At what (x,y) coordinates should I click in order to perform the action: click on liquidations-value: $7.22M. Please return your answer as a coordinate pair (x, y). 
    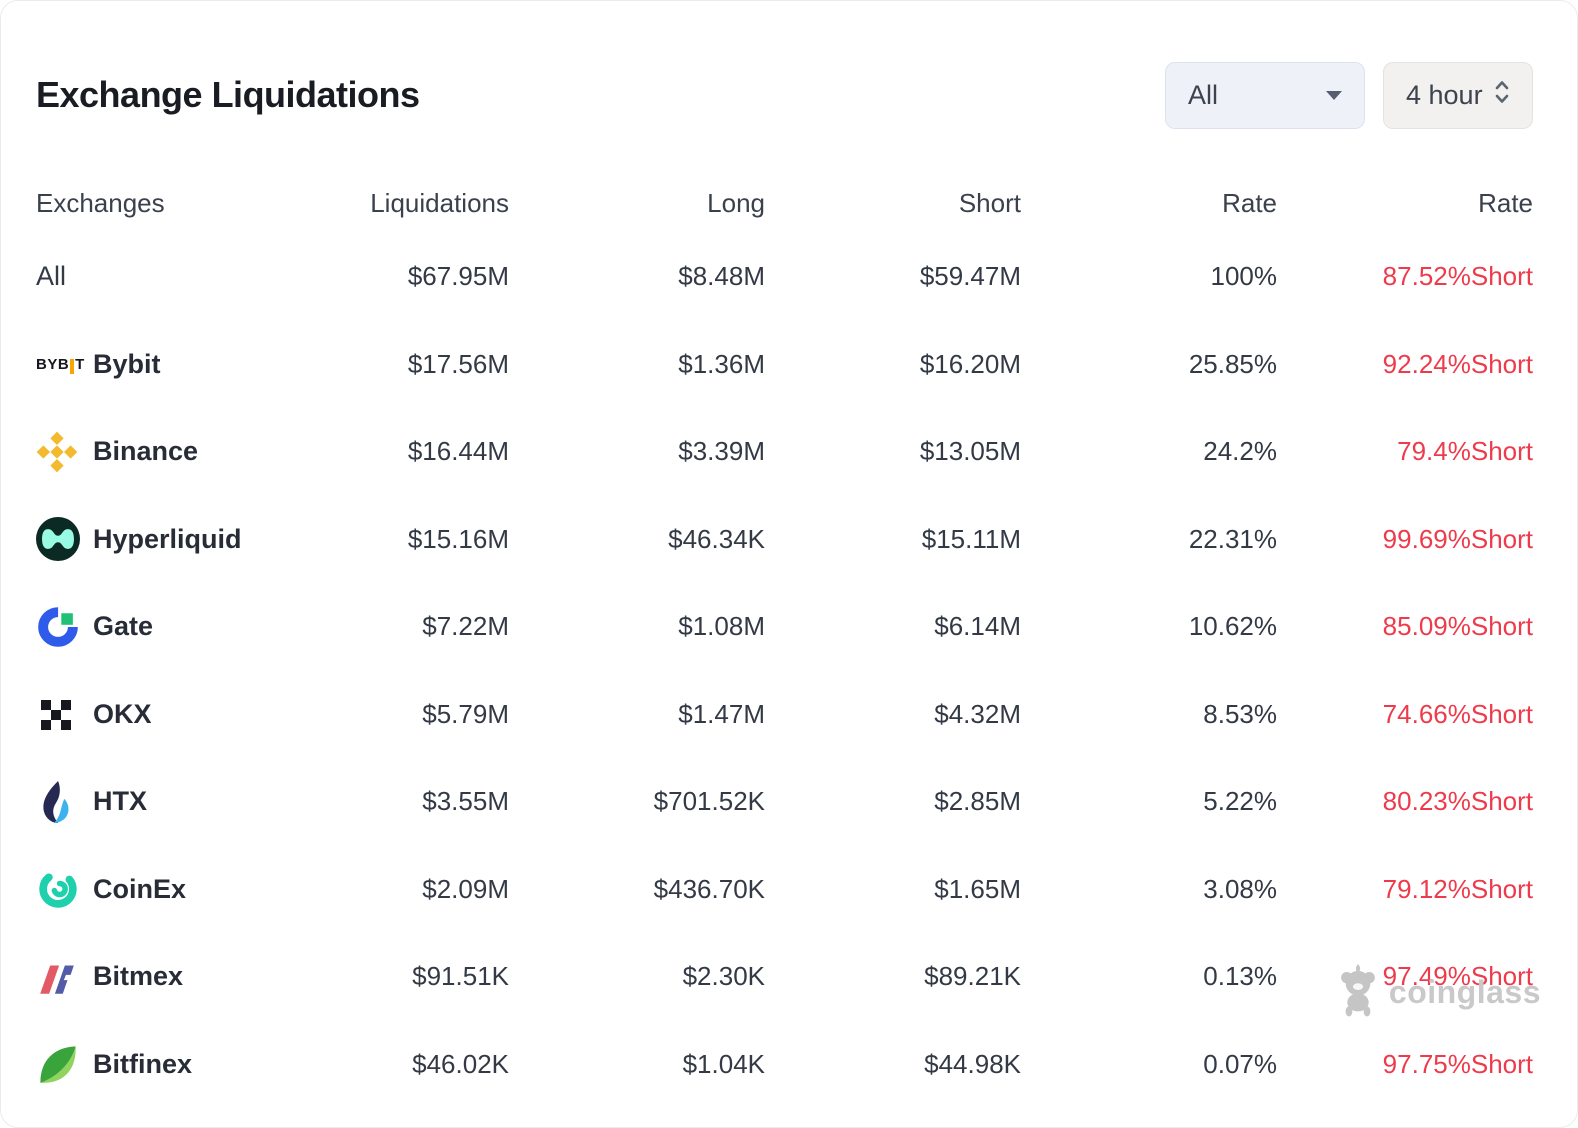
    Looking at the image, I should click on (465, 626).